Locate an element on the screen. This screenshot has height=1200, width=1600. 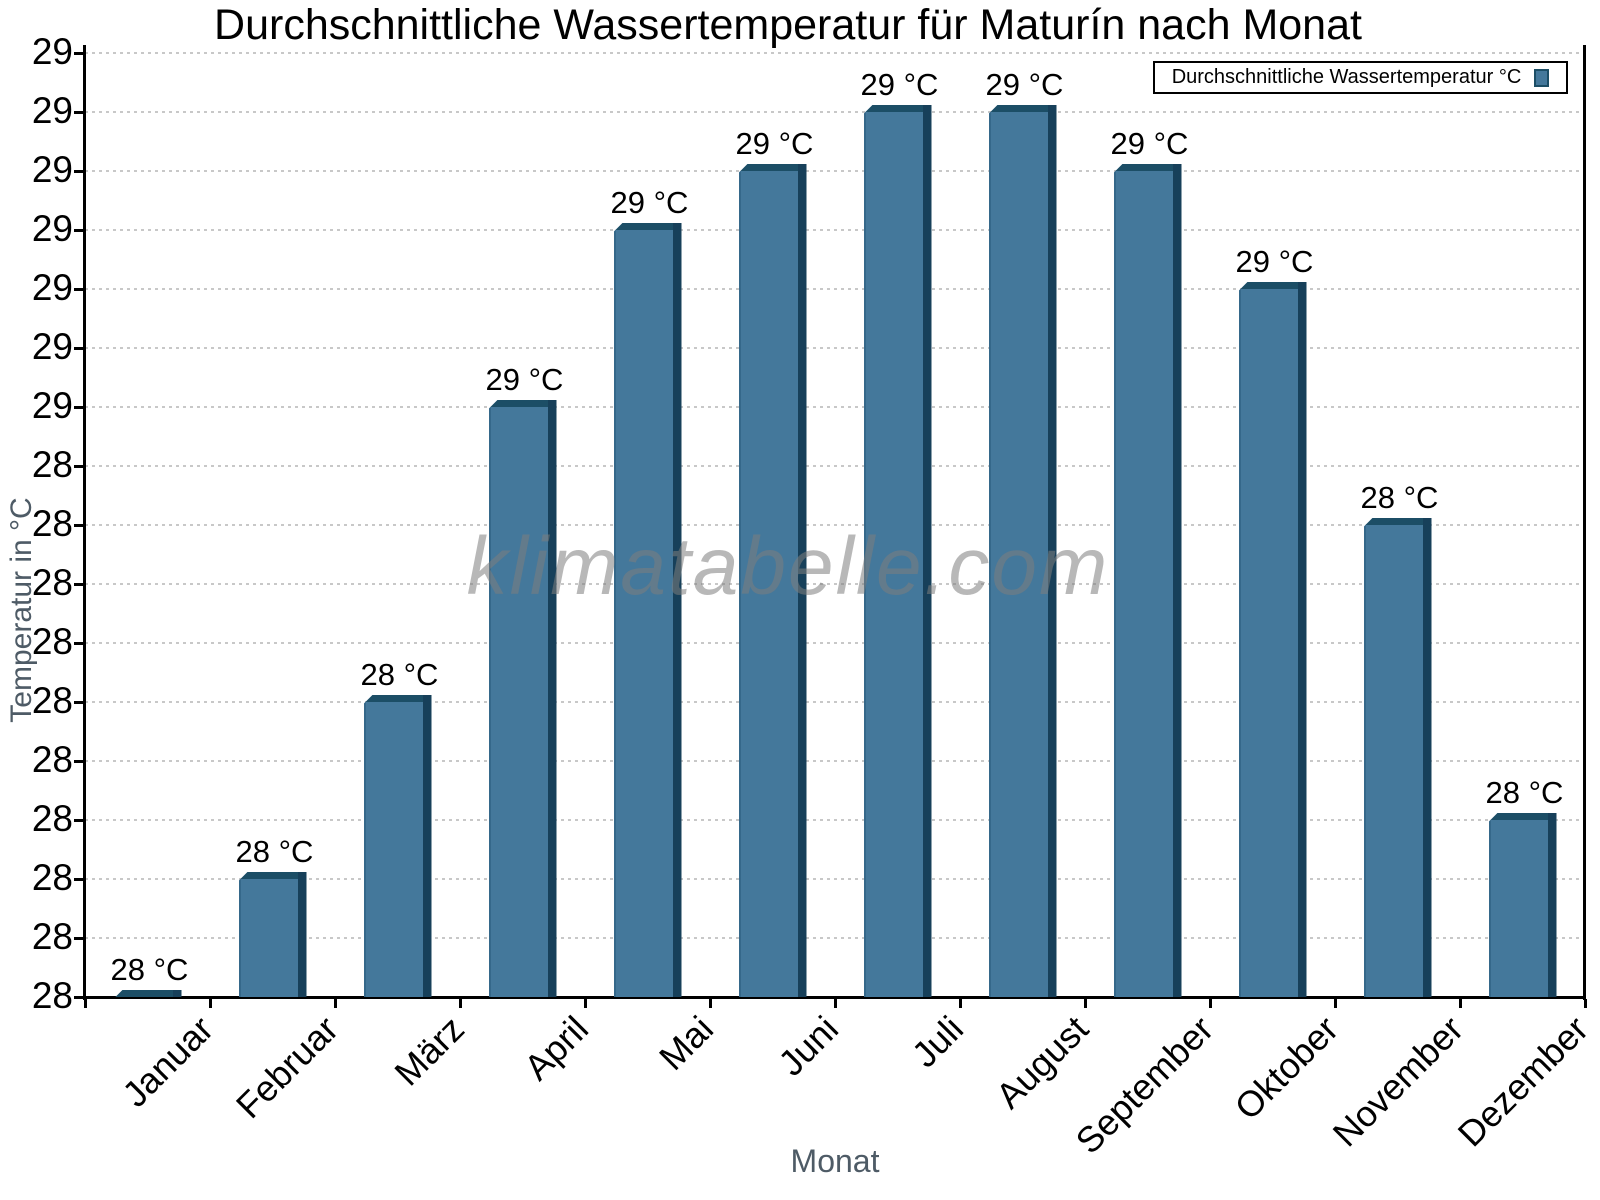
x-tick-label: Januar is located at coordinates (168, 1061).